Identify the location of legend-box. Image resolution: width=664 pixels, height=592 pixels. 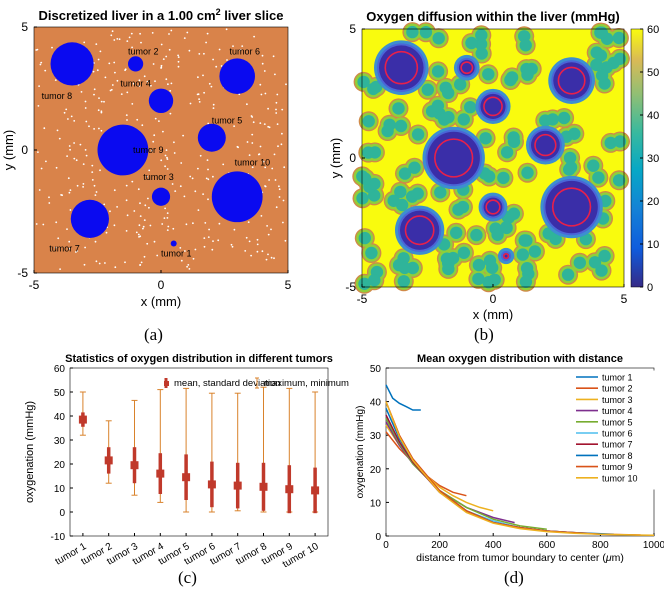
(612, 430).